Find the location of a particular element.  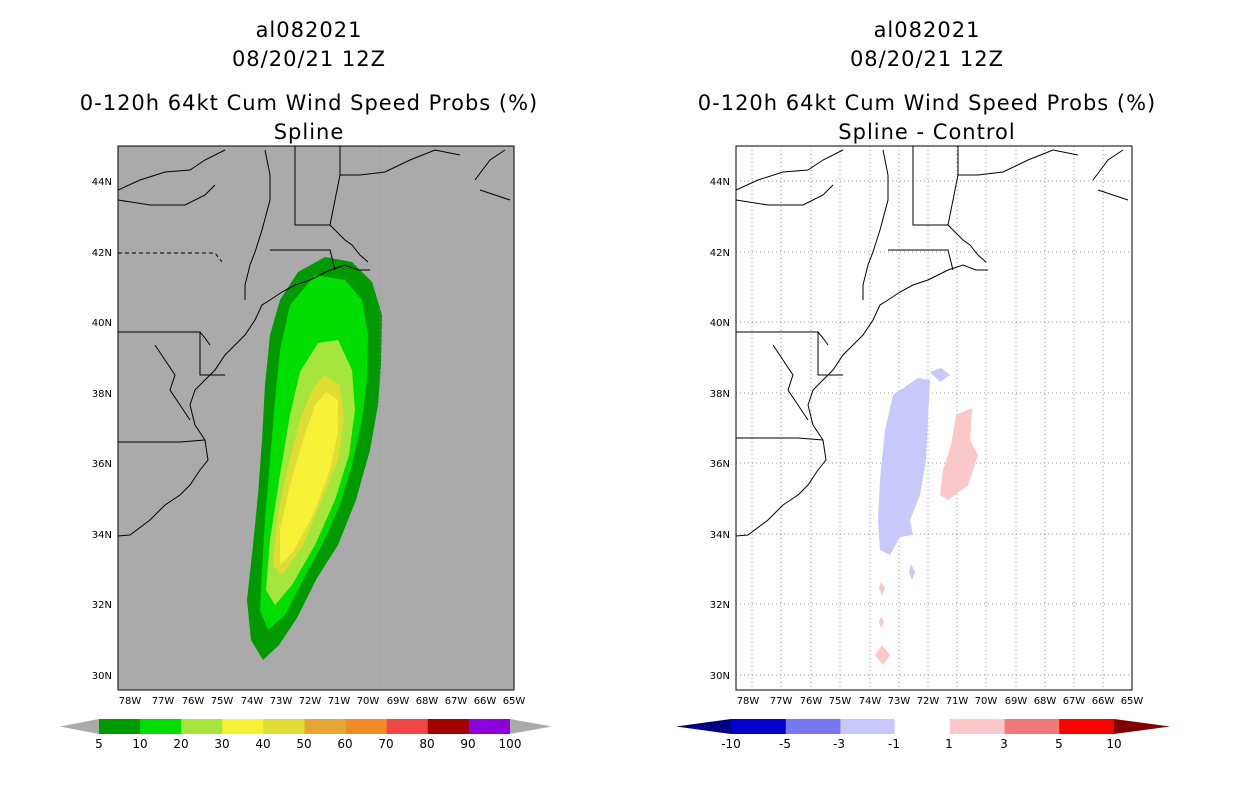

colorbar-label: 40 is located at coordinates (262, 744).